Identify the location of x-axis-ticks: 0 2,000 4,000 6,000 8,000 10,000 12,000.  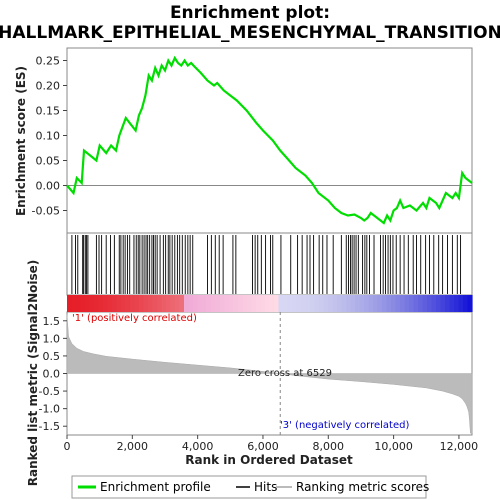
(271, 444).